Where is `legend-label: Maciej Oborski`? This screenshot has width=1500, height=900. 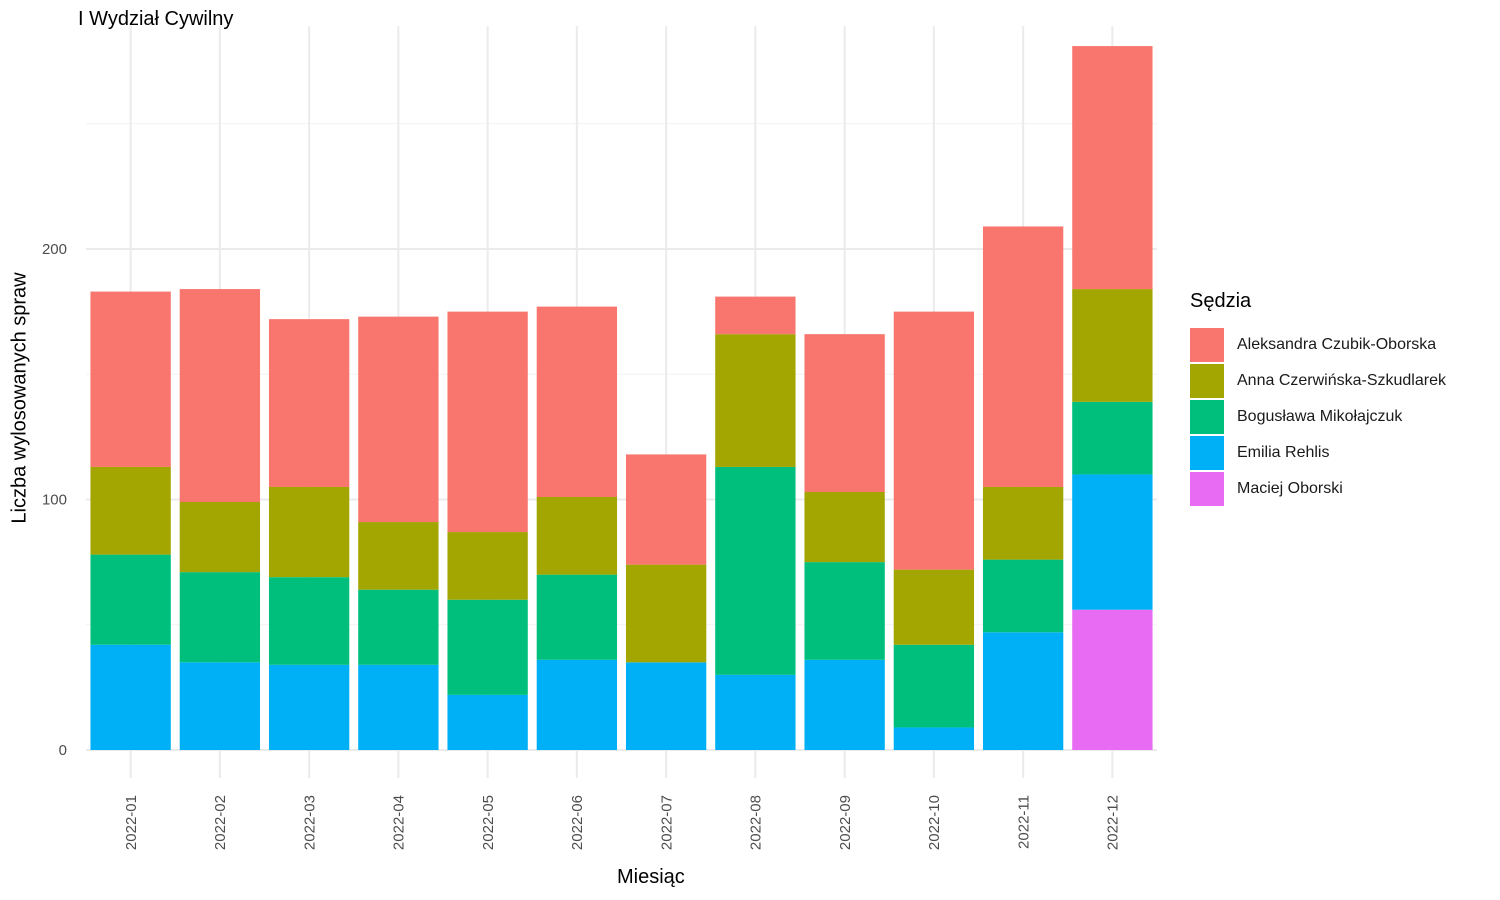
legend-label: Maciej Oborski is located at coordinates (1290, 488).